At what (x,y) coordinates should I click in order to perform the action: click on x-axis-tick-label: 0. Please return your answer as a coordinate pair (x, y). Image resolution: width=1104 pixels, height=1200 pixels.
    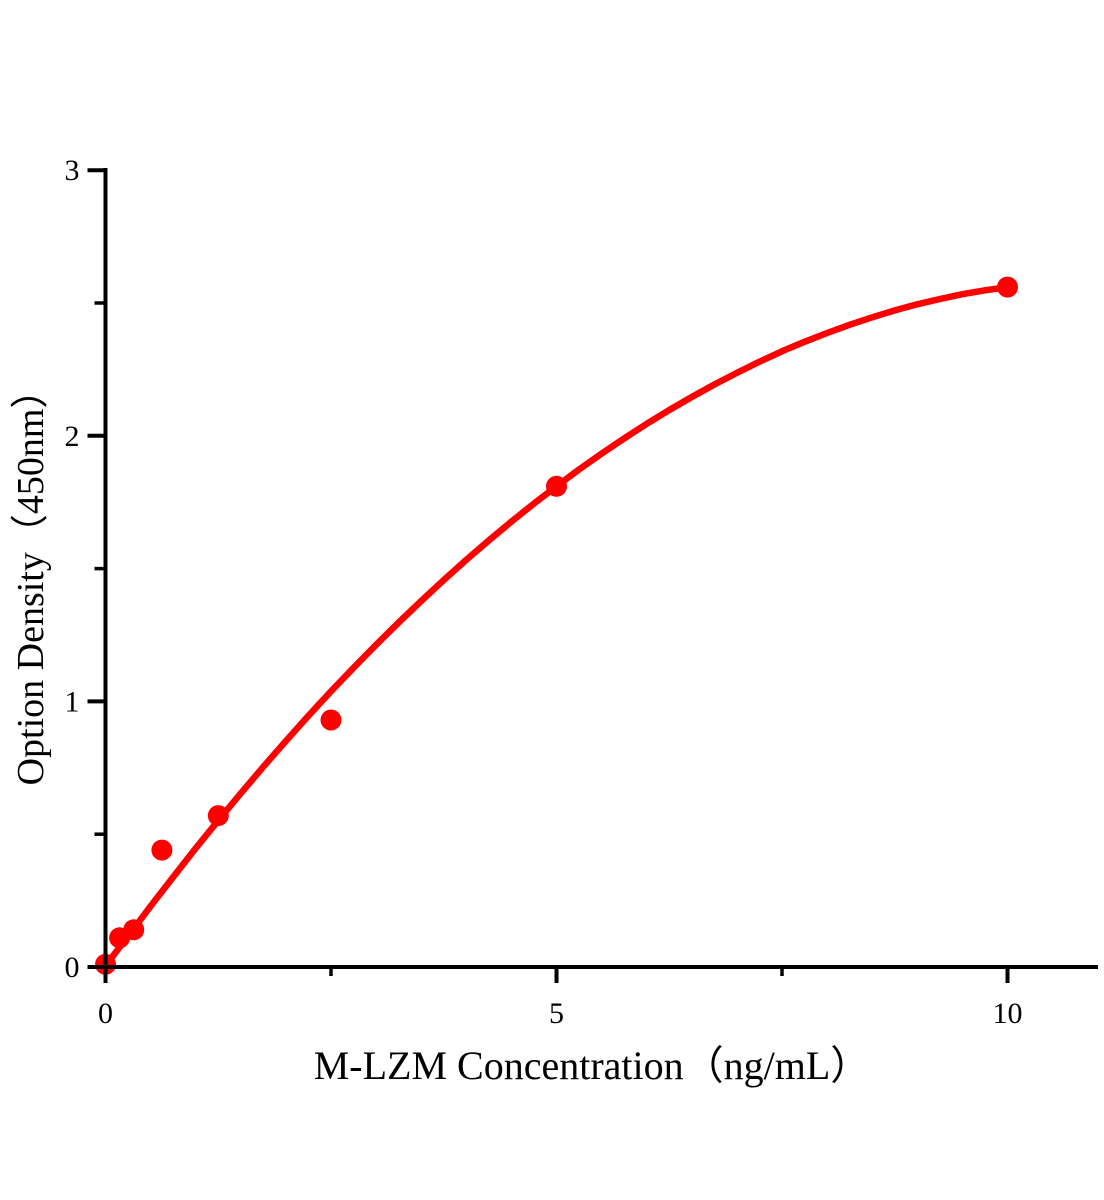
    Looking at the image, I should click on (105, 1013).